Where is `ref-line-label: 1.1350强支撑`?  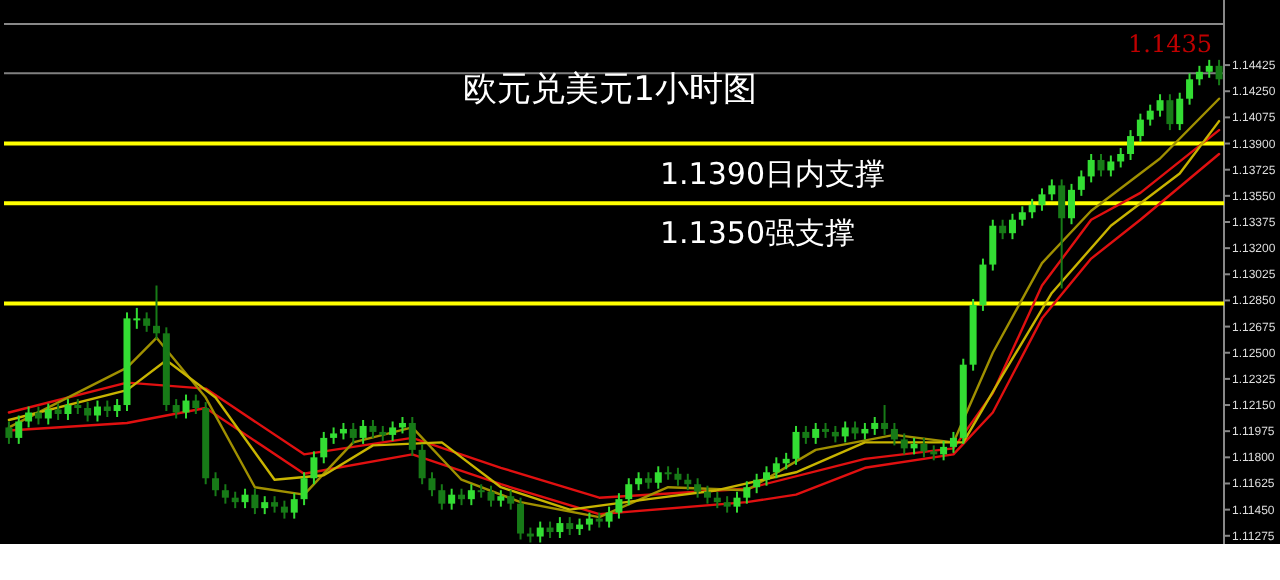
ref-line-label: 1.1350强支撑 is located at coordinates (757, 233).